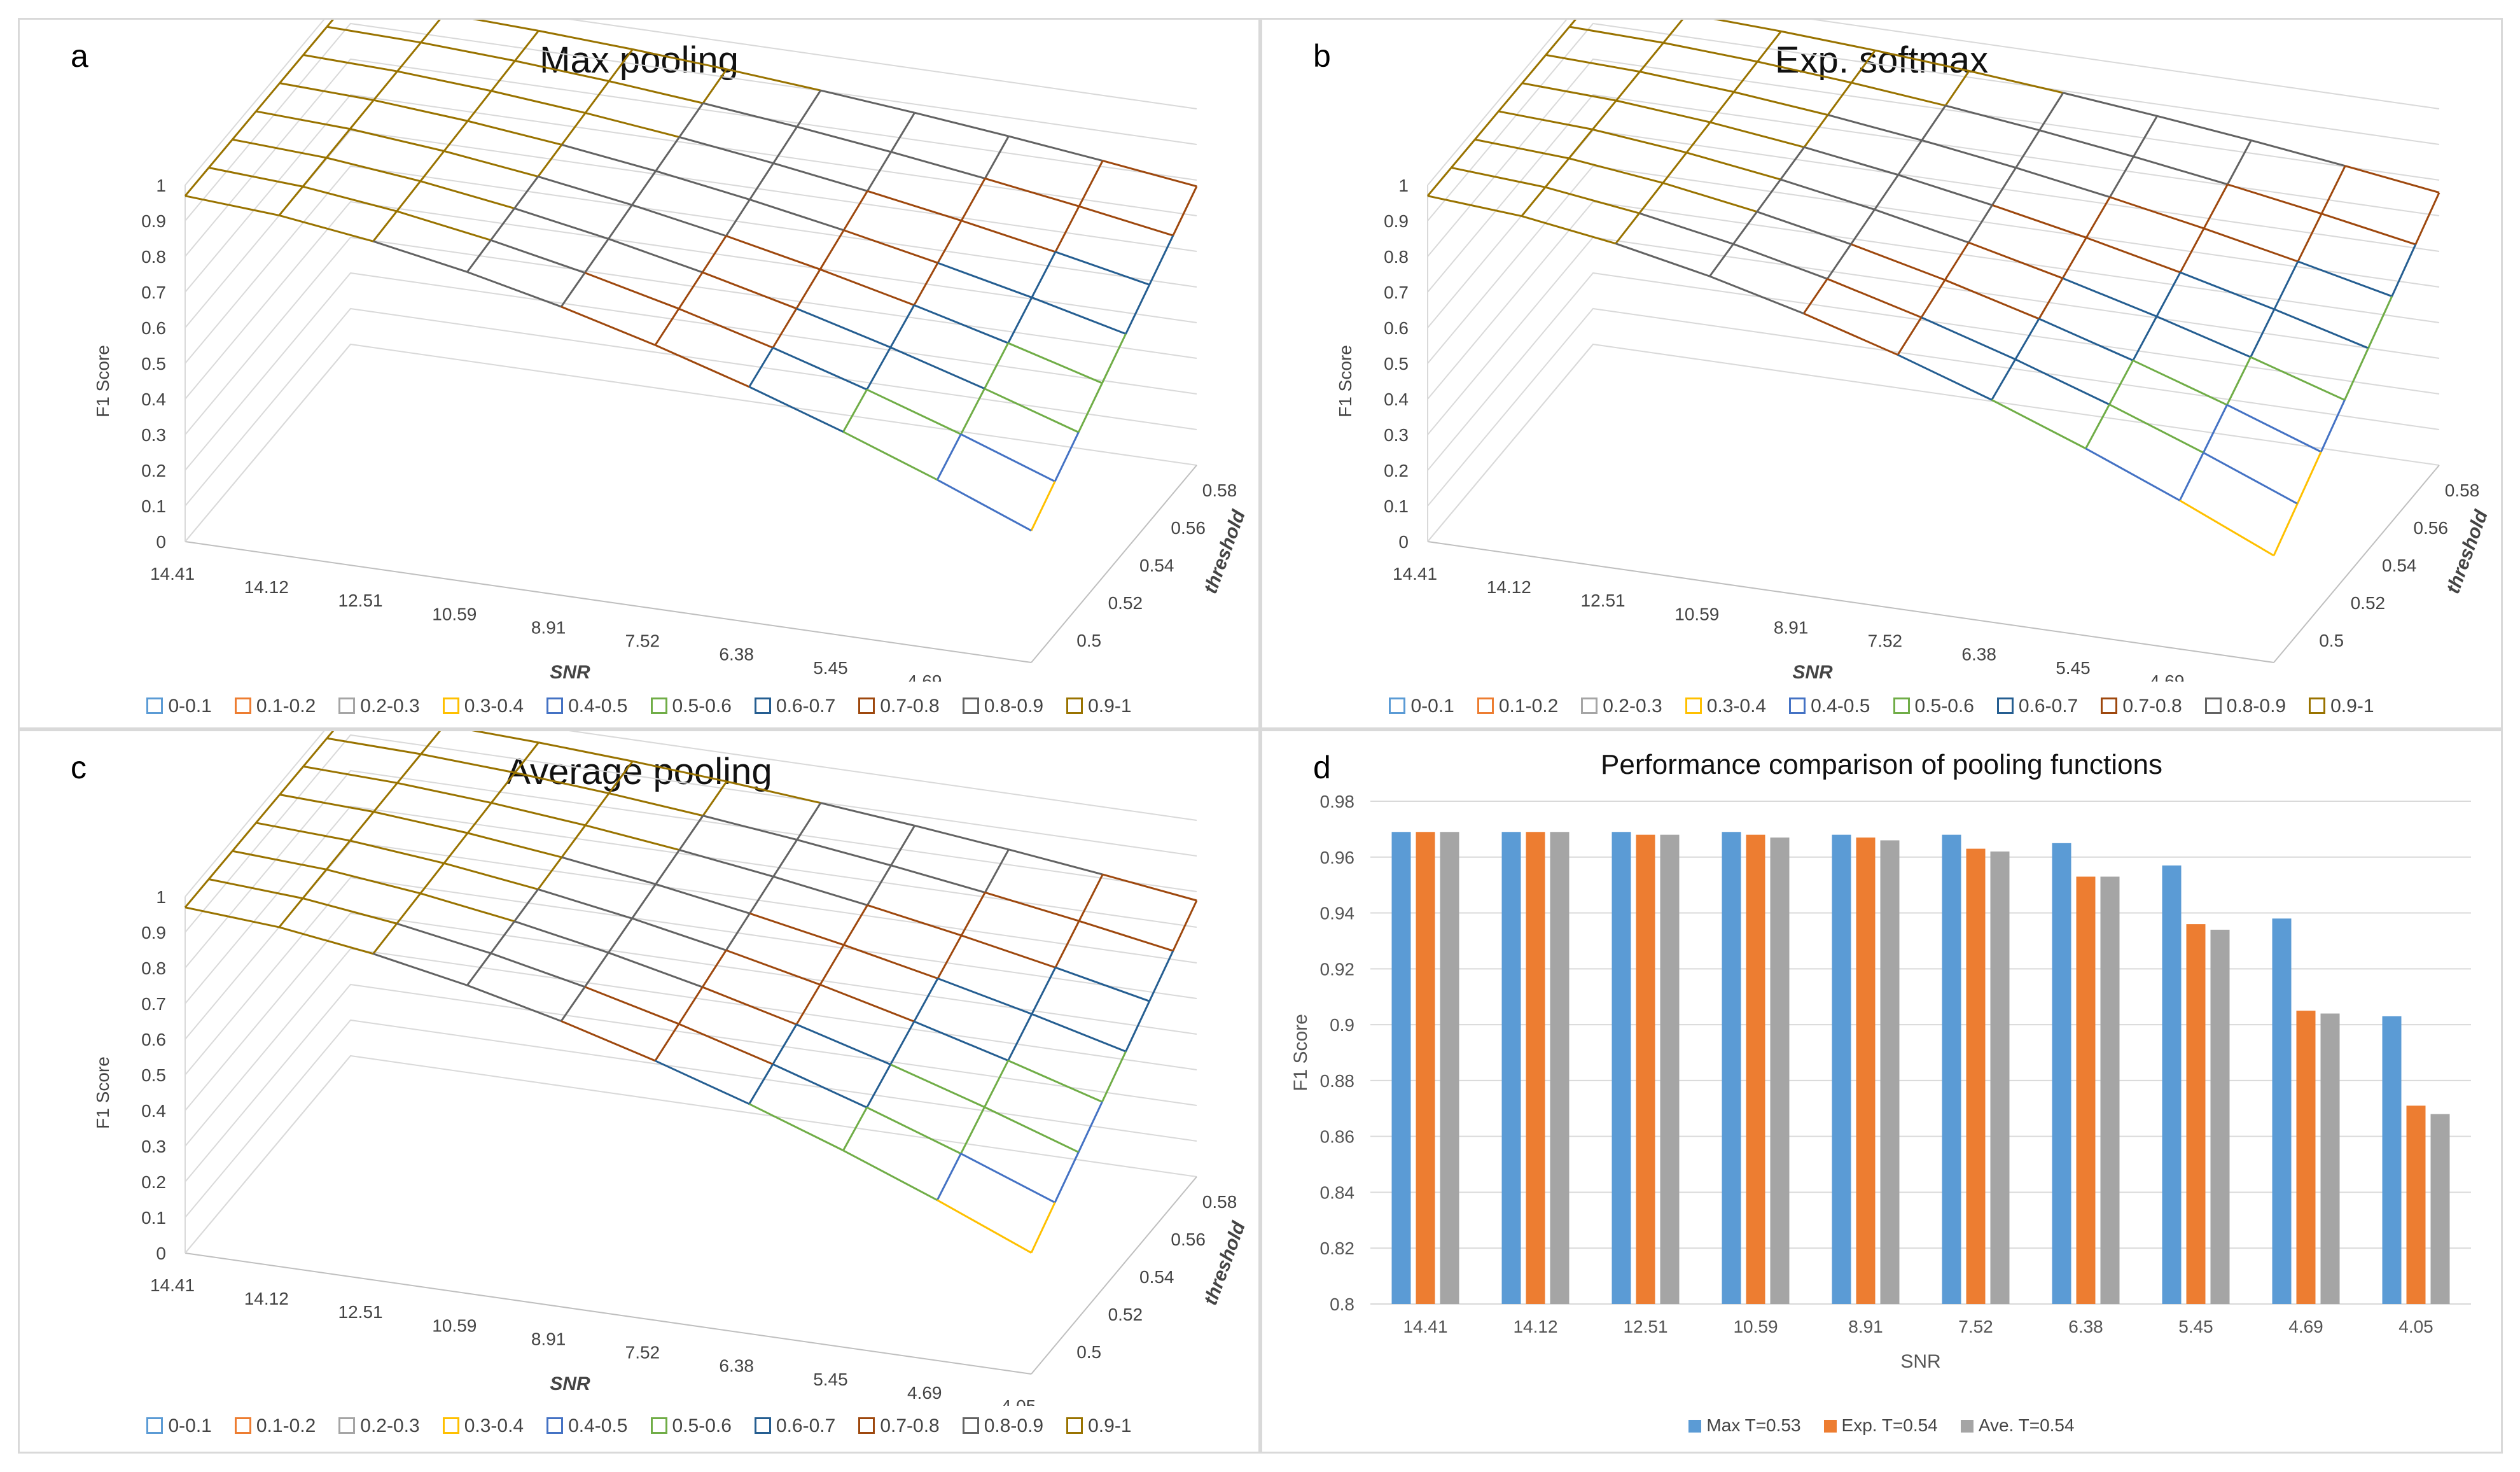 This screenshot has width=2520, height=1472. I want to click on y-tick-label: 0.96, so click(1337, 857).